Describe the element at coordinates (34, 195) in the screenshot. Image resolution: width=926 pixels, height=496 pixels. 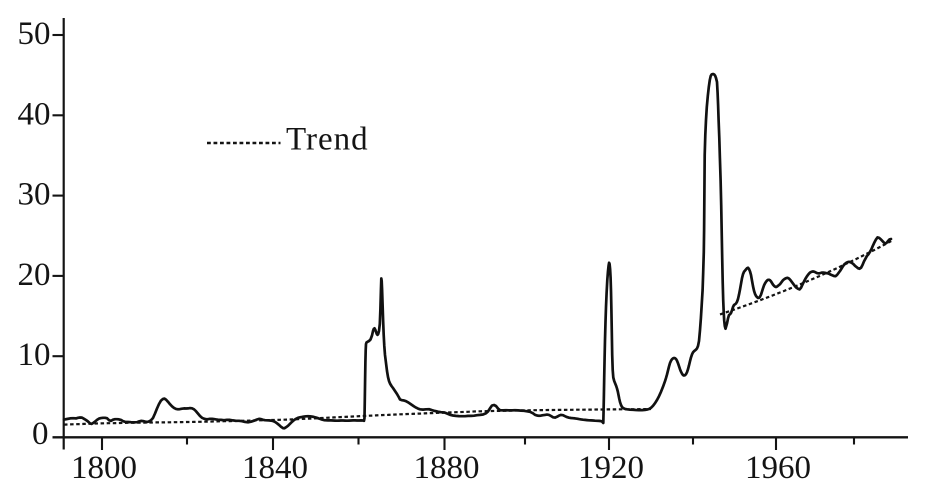
I see `svg-text: 30` at that location.